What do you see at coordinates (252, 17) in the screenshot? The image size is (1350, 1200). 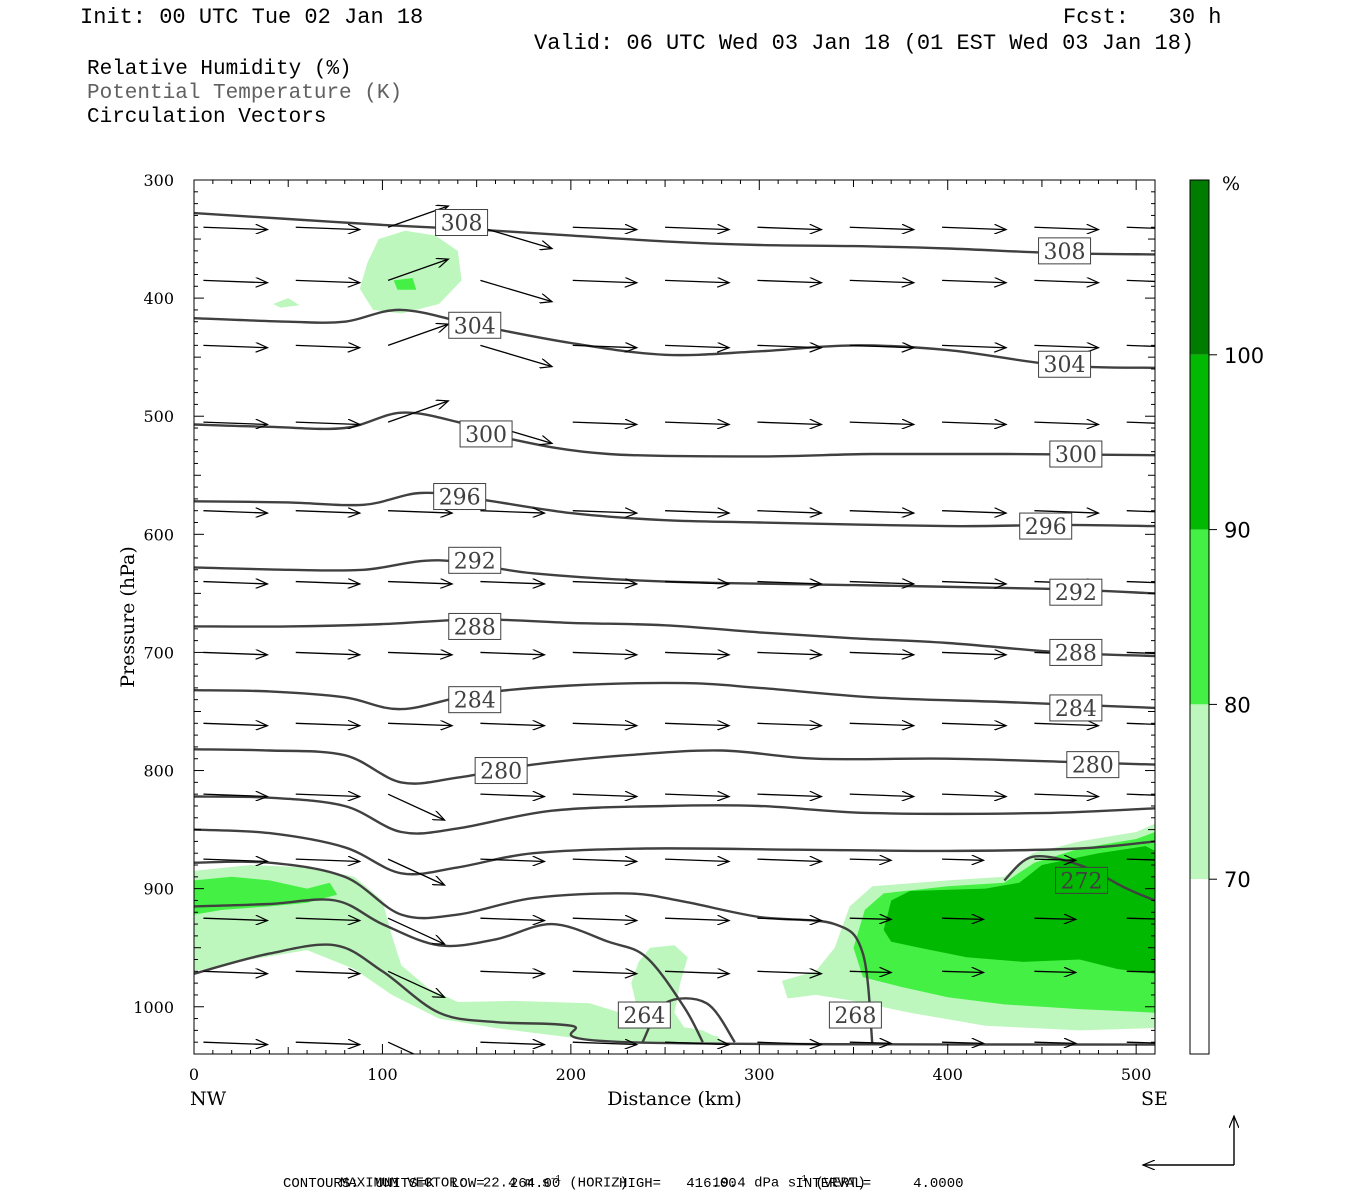 I see `init-time: Init: 00 UTC Tue 02 Jan 18` at bounding box center [252, 17].